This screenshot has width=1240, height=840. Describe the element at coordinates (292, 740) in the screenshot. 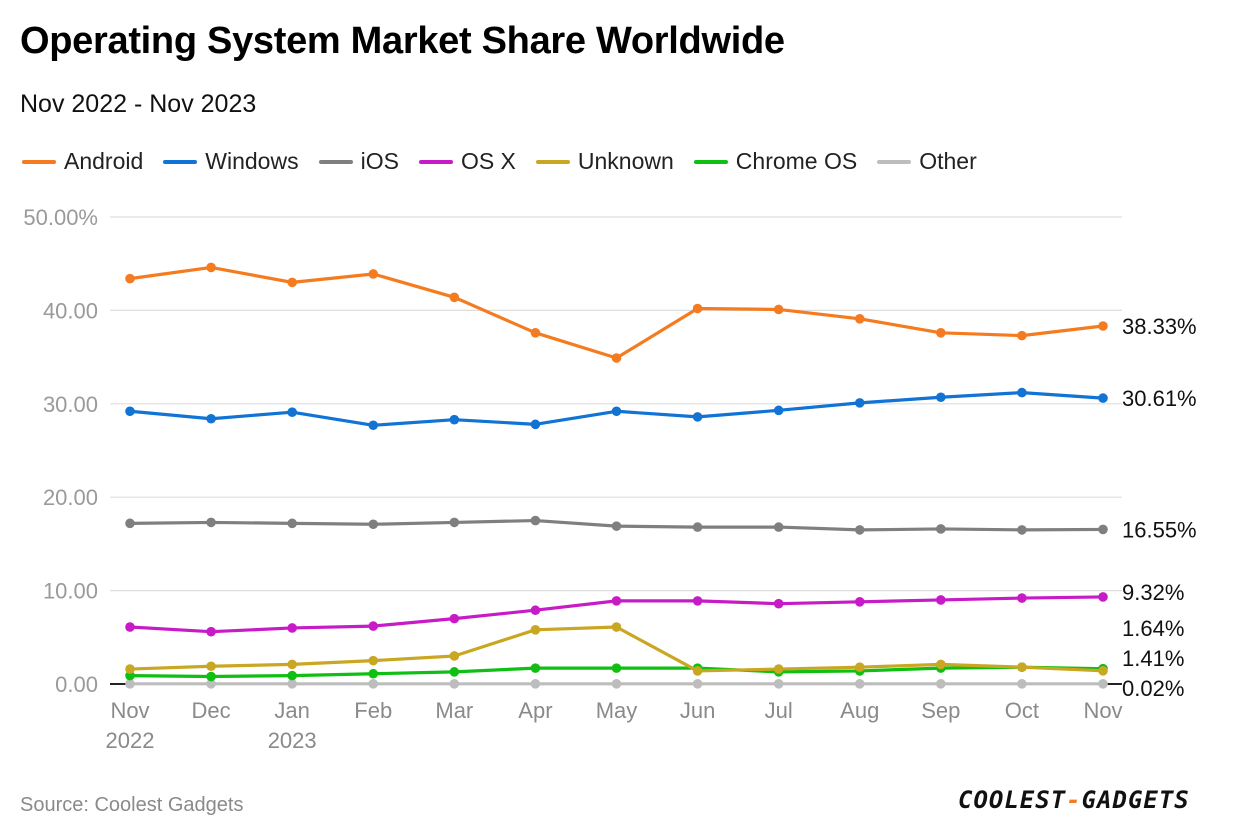

I see `x-tick-sublabel: 2023` at that location.